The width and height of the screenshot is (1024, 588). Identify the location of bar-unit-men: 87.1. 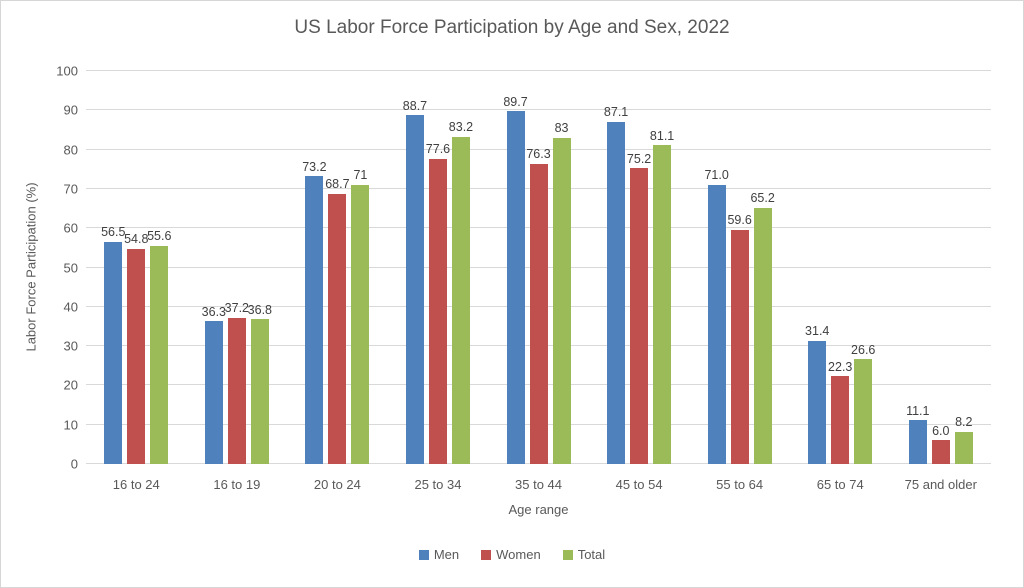
(616, 267).